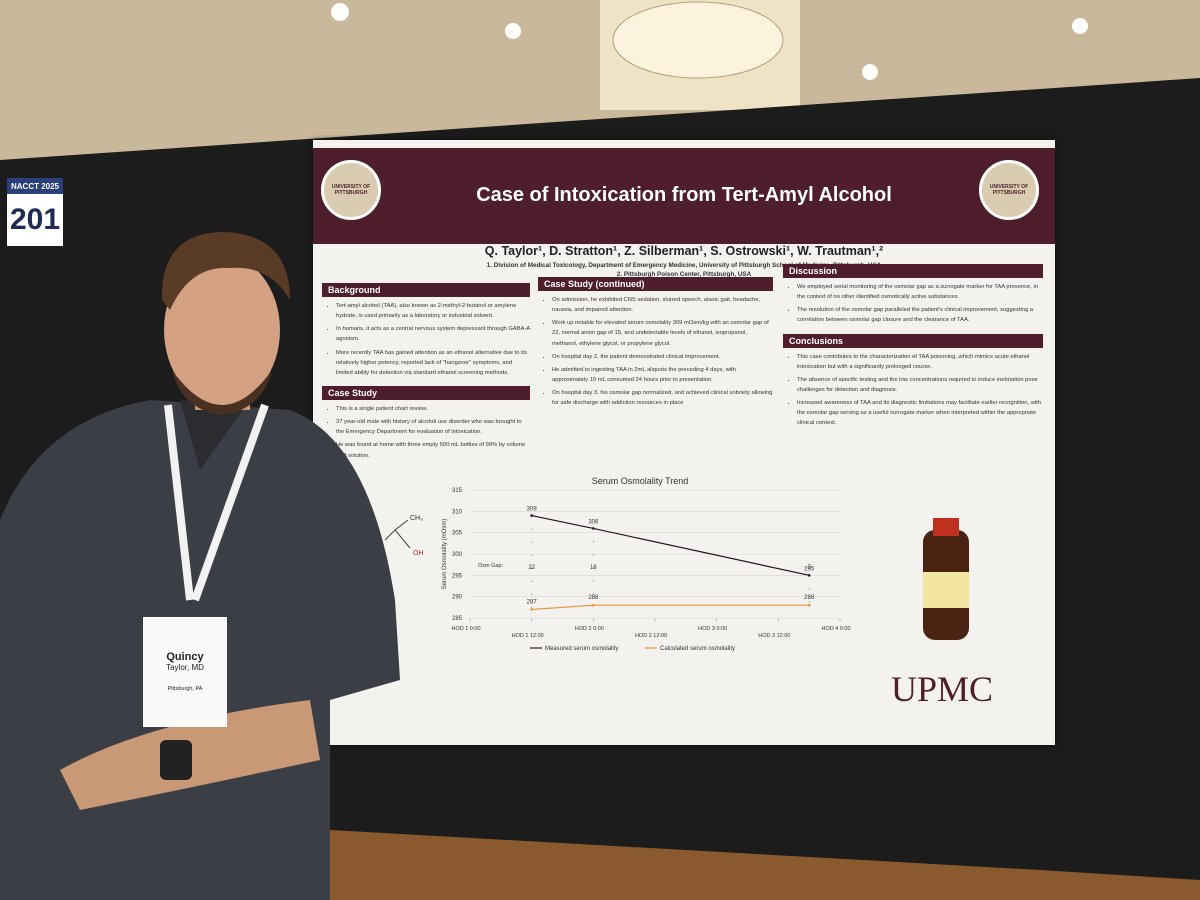 This screenshot has width=1200, height=900. I want to click on section-heading: Case Study (continued), so click(655, 284).